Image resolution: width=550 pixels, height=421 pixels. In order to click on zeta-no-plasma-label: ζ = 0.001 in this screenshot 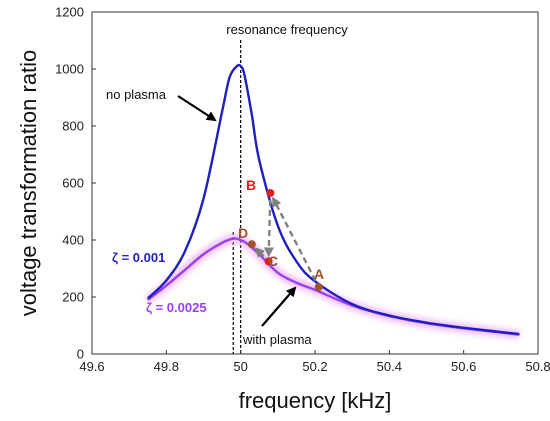, I will do `click(138, 257)`.